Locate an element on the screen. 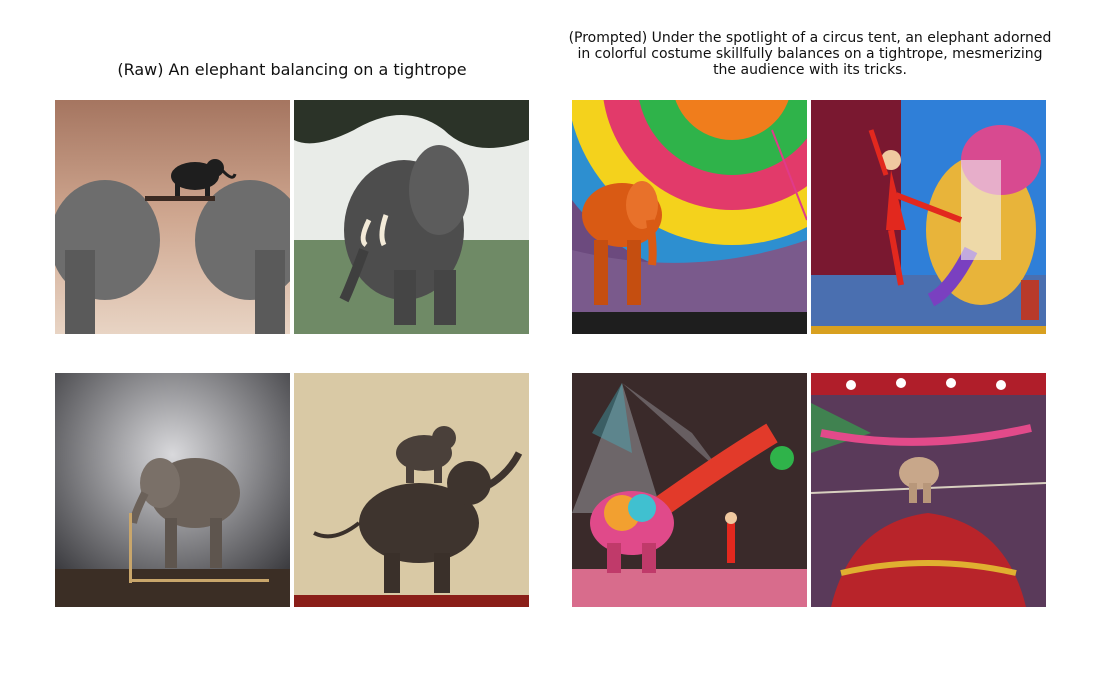 The height and width of the screenshot is (700, 1100). raw-image-1-graphic is located at coordinates (172, 217).